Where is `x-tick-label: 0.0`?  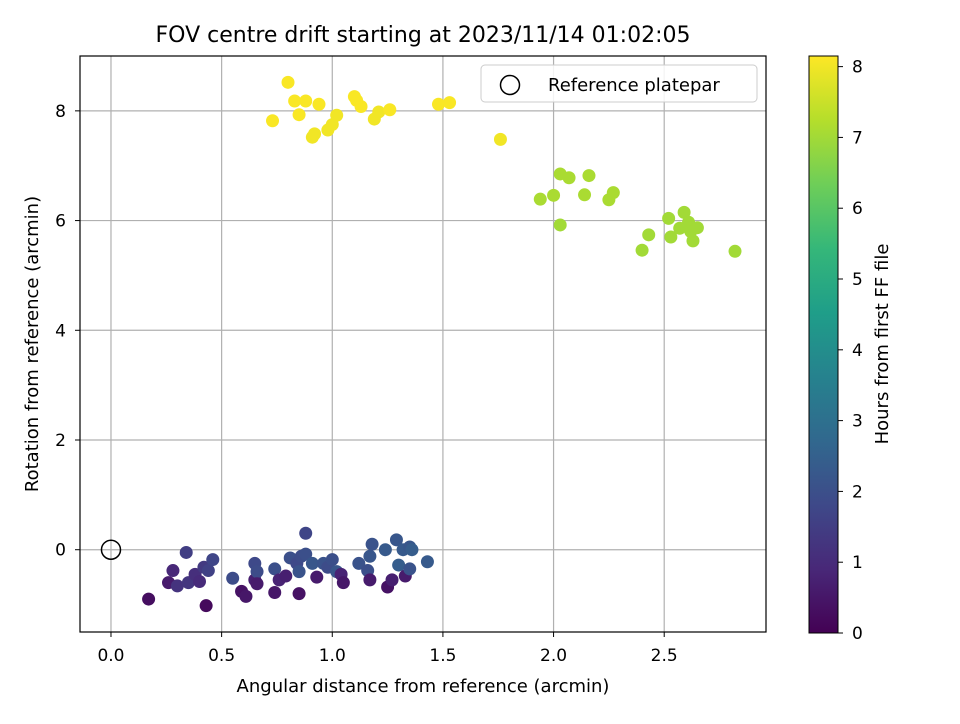 x-tick-label: 0.0 is located at coordinates (110, 656).